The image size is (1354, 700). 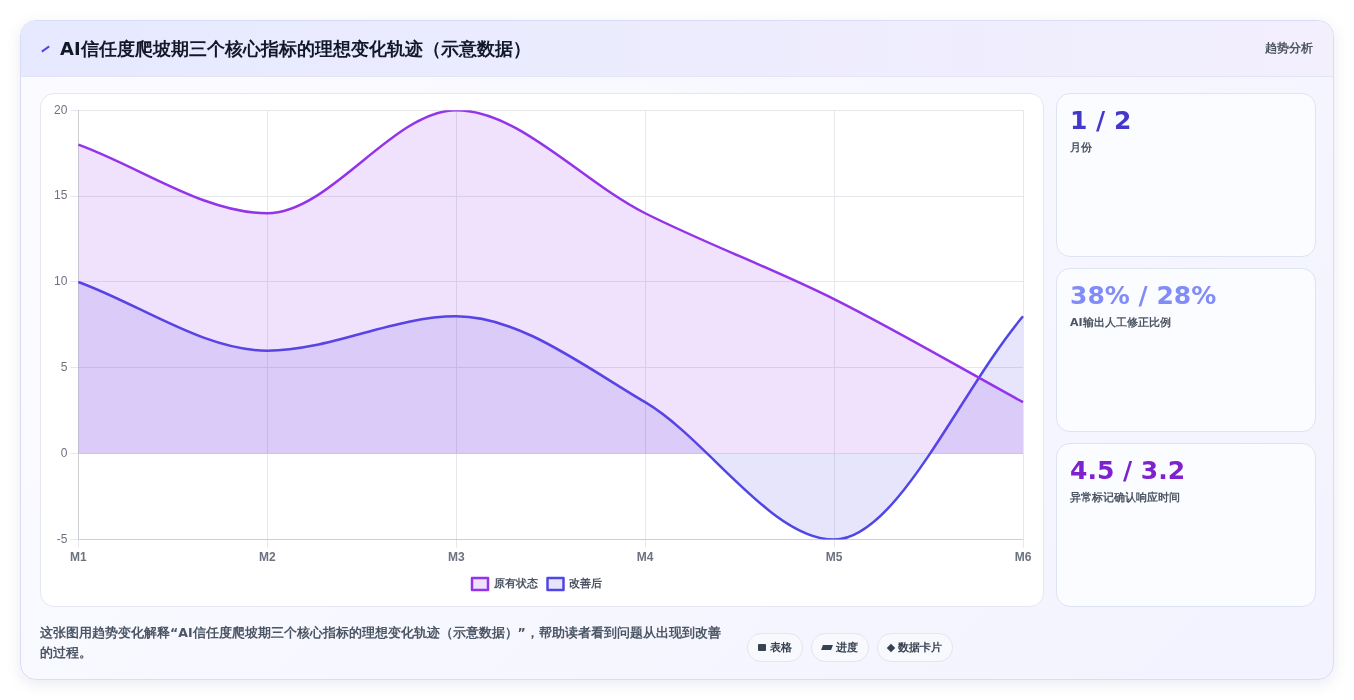 What do you see at coordinates (381, 643) in the screenshot?
I see `text: 这张图用趋势变化解释“AI信任度爬坡期三个核心指标的理想变化轨迹（示意数据）”，帮助读者看到问题从出现到改善的过程。` at bounding box center [381, 643].